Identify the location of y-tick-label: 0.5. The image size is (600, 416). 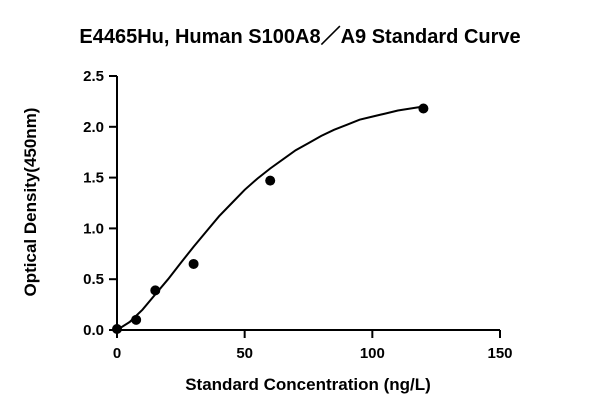
(93, 279).